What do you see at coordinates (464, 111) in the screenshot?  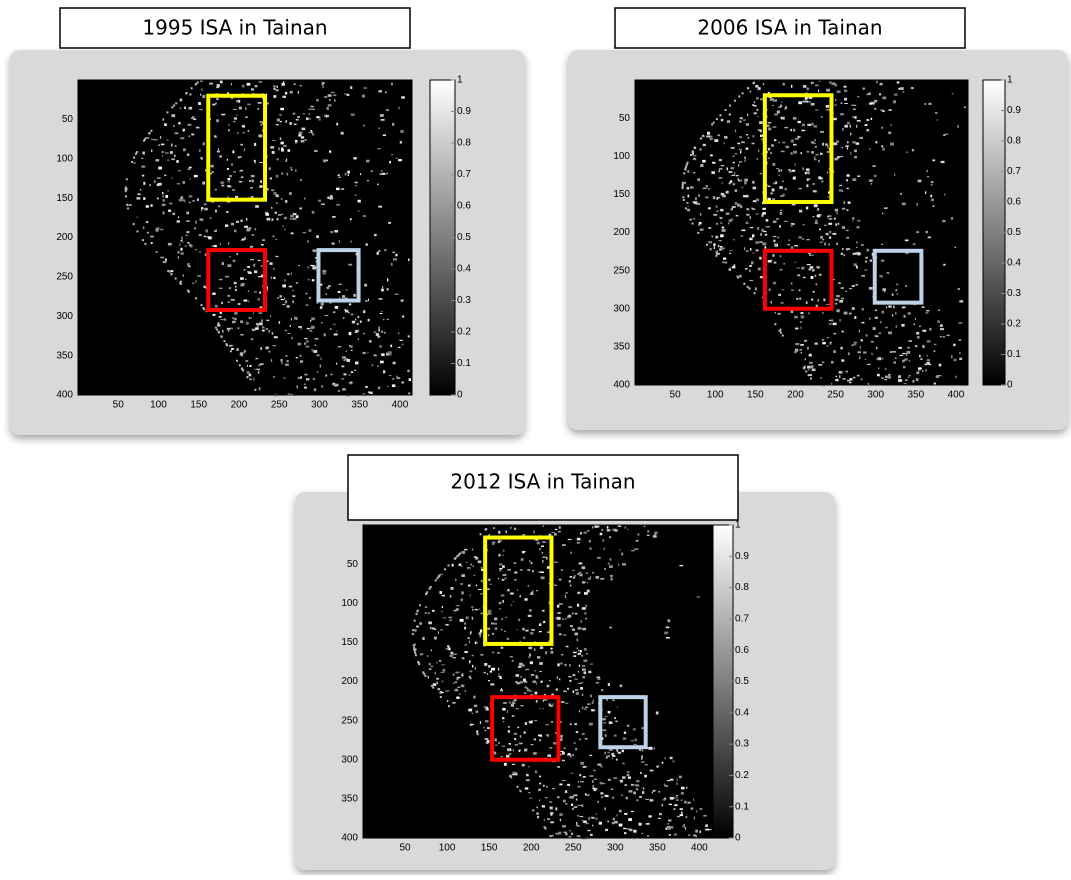 I see `colorbar-tick-label: 0.9` at bounding box center [464, 111].